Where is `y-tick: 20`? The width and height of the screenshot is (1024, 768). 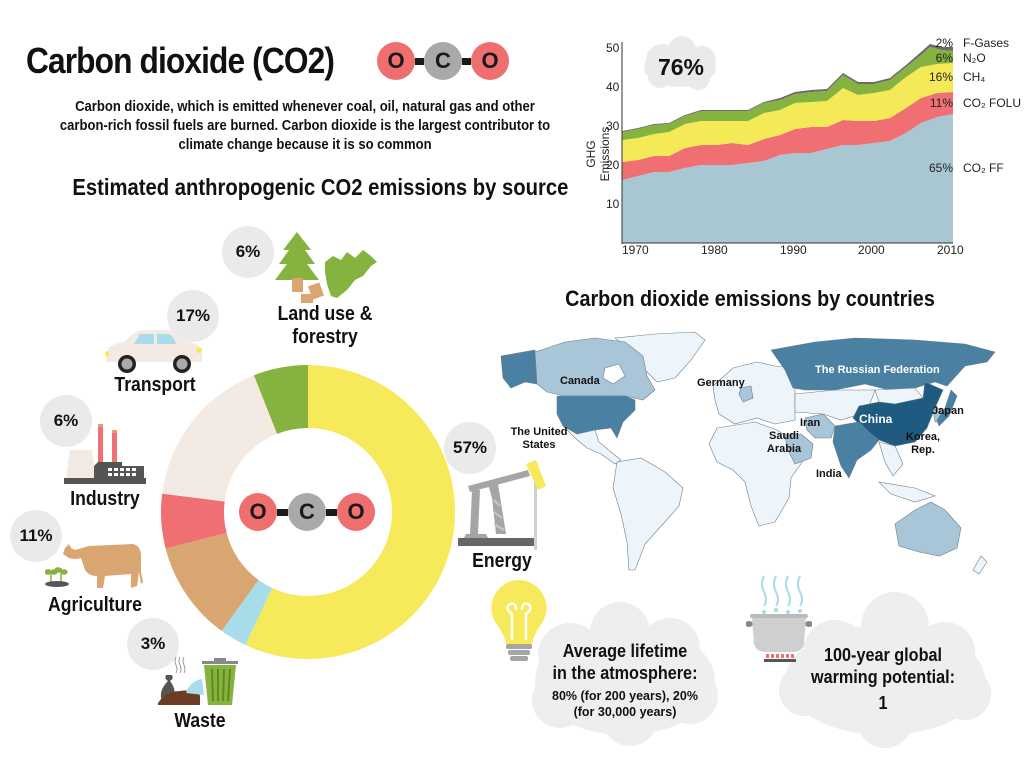 y-tick: 20 is located at coordinates (613, 165).